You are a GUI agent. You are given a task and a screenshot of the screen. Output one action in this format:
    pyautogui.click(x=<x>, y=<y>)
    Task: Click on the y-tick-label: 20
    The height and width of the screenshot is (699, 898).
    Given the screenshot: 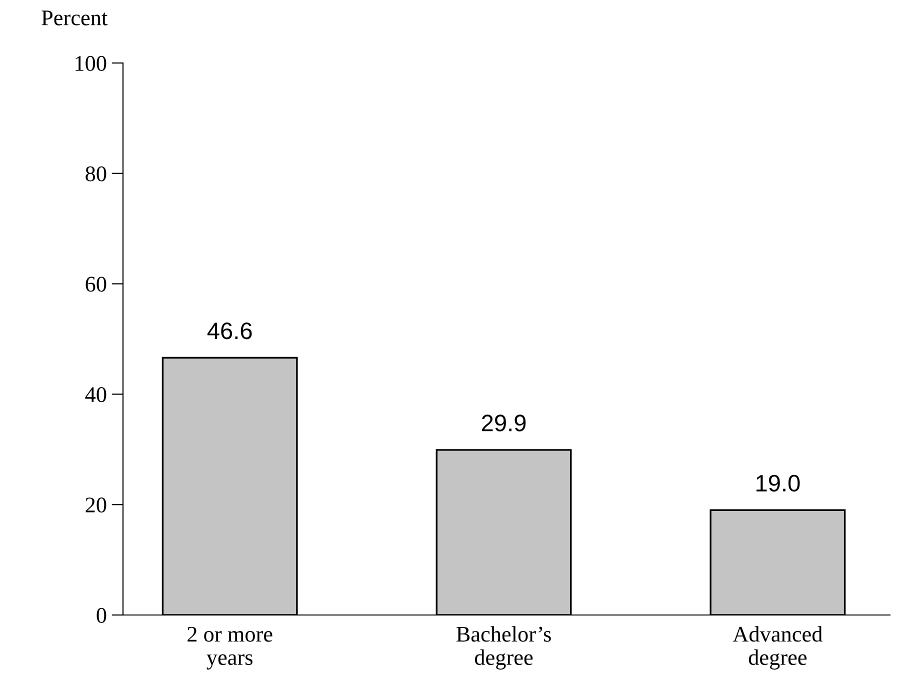 What is the action you would take?
    pyautogui.click(x=96, y=505)
    